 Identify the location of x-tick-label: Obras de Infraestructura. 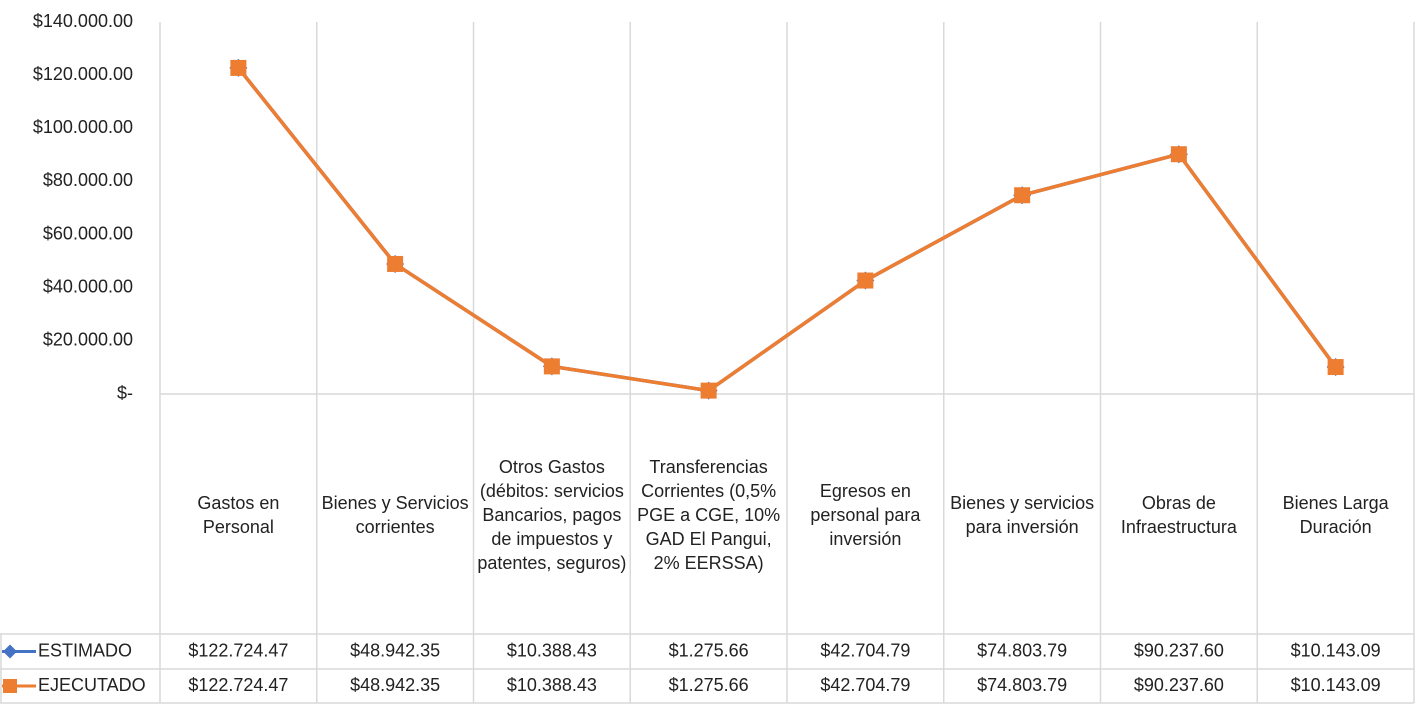
(1178, 515).